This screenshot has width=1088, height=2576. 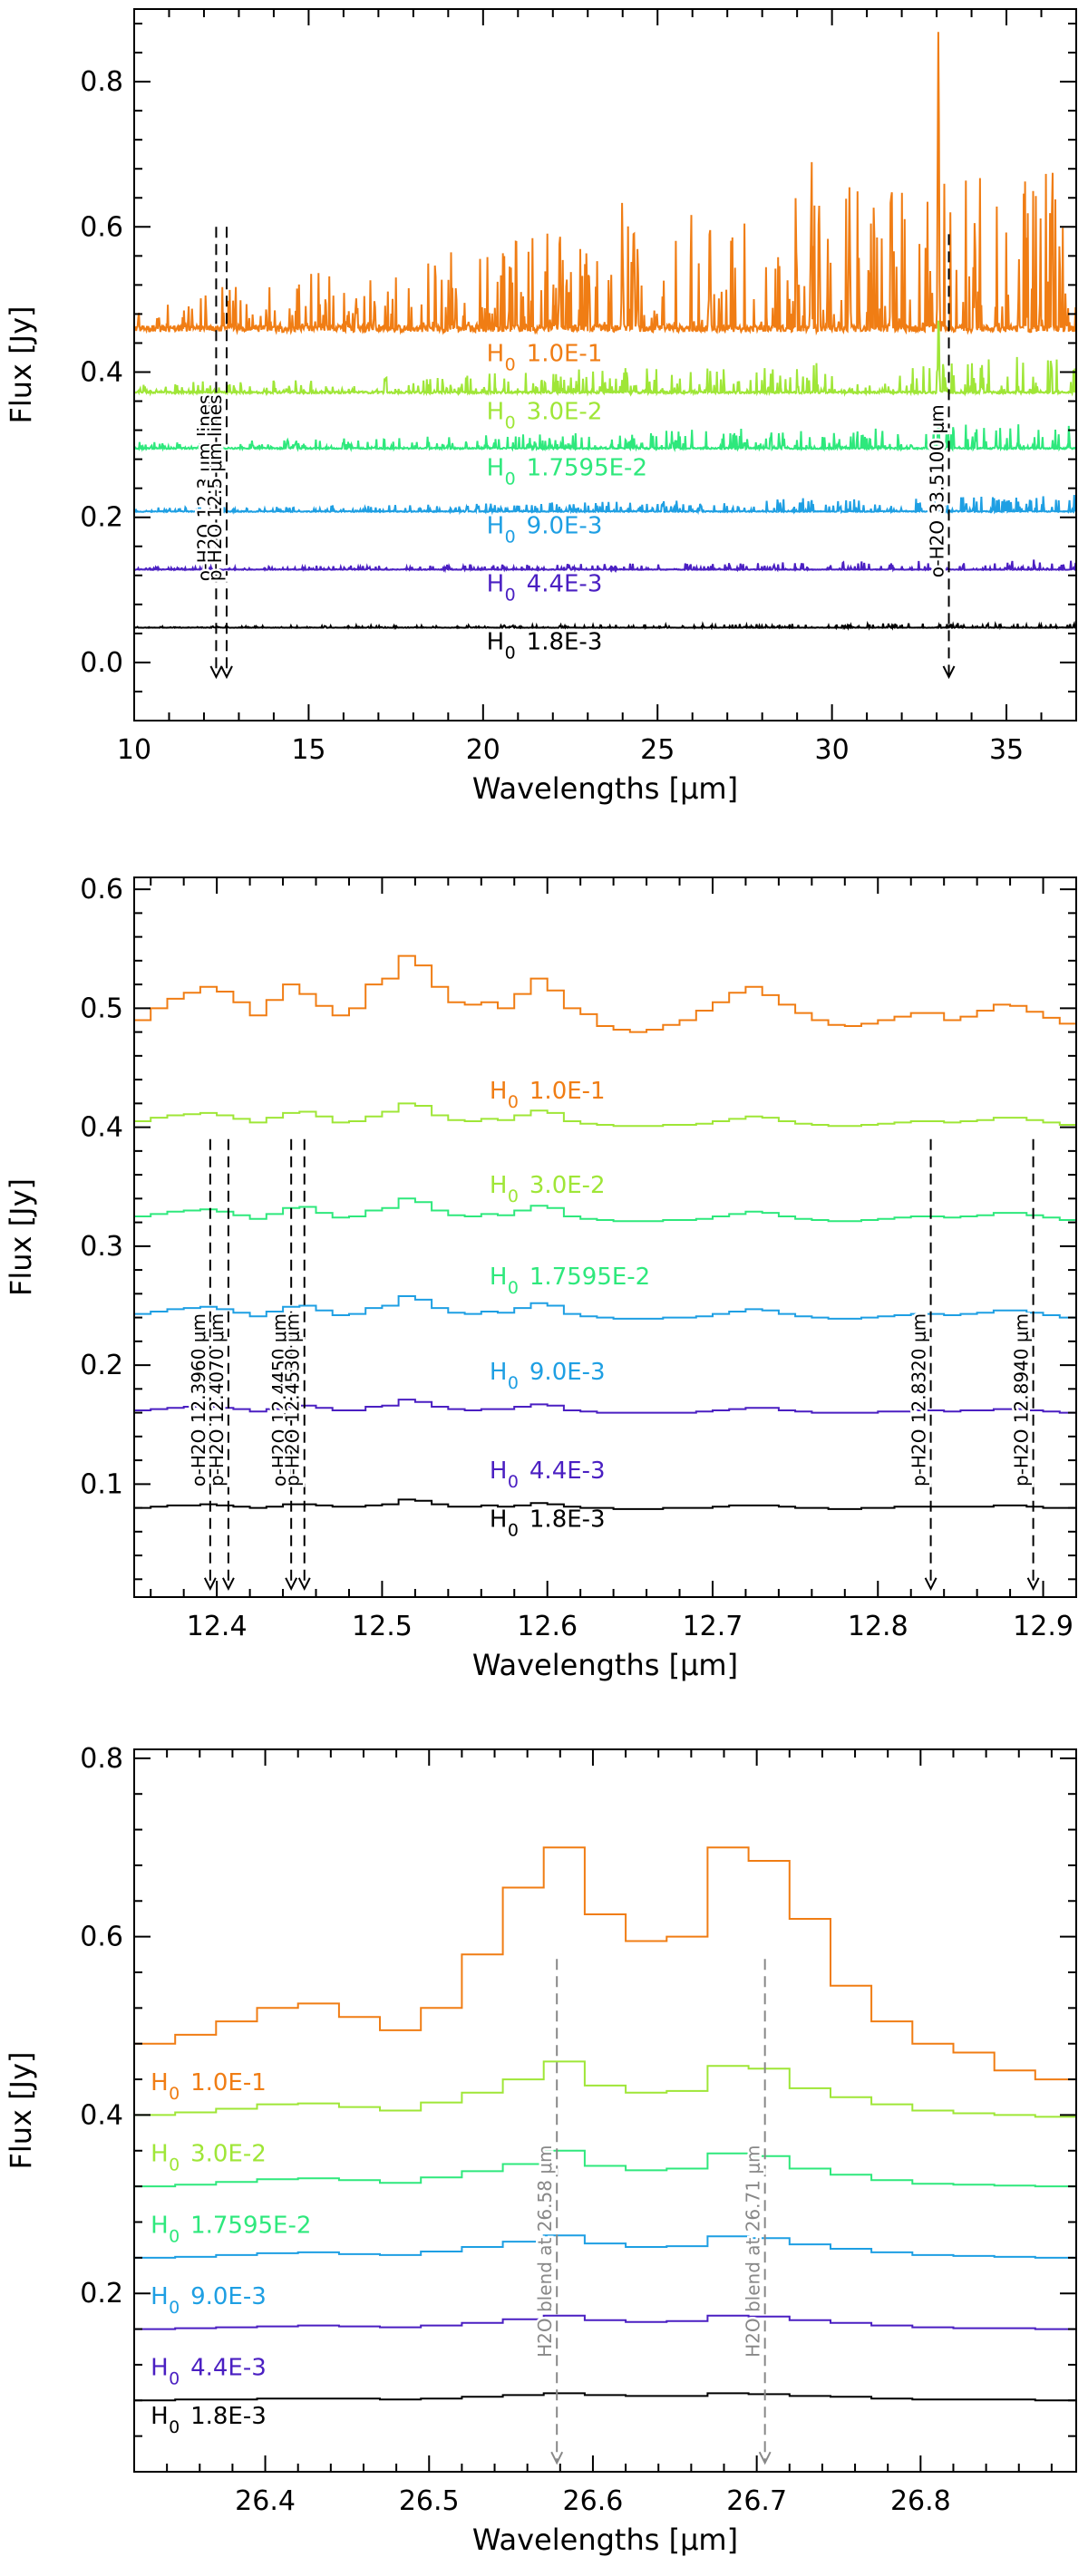 I want to click on annotation-label: o-H2O 12.4450 μm, so click(x=279, y=1400).